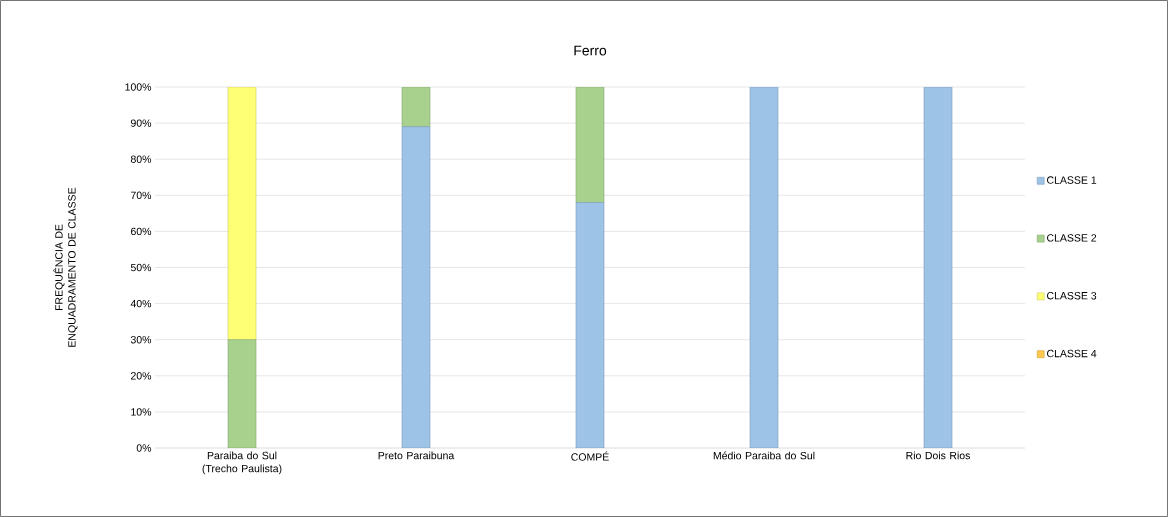  What do you see at coordinates (141, 412) in the screenshot?
I see `y-tick-label: 10%` at bounding box center [141, 412].